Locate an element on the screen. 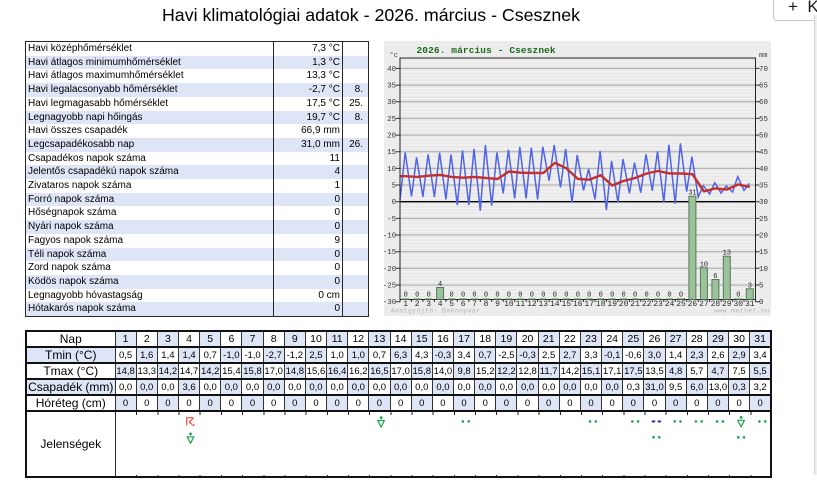  svg-text: -30 is located at coordinates (390, 303).